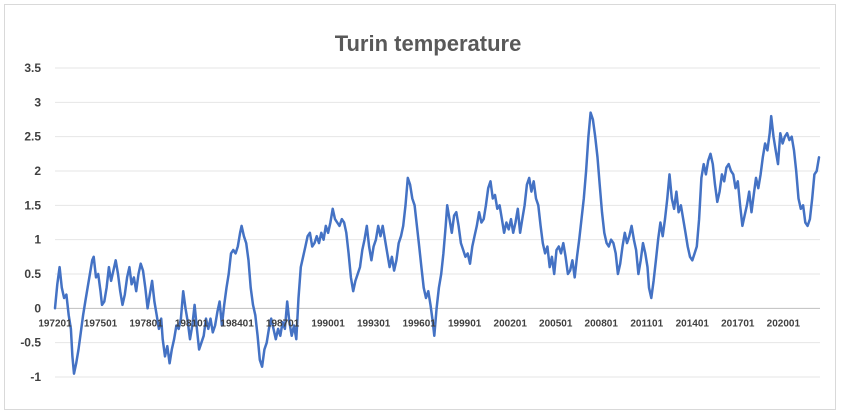  I want to click on x-tick-label: 198101, so click(192, 323).